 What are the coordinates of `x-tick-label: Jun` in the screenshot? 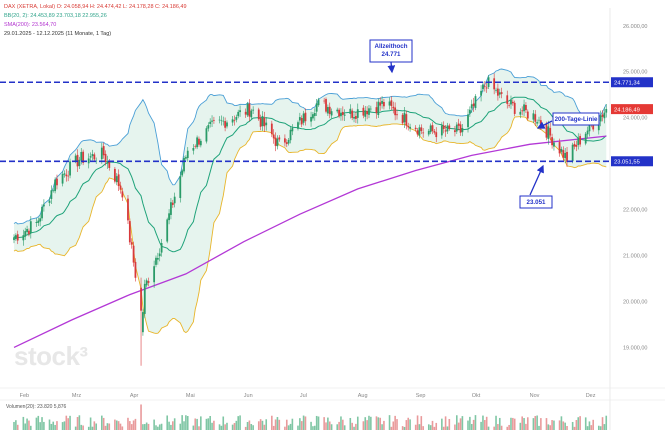 It's located at (248, 396).